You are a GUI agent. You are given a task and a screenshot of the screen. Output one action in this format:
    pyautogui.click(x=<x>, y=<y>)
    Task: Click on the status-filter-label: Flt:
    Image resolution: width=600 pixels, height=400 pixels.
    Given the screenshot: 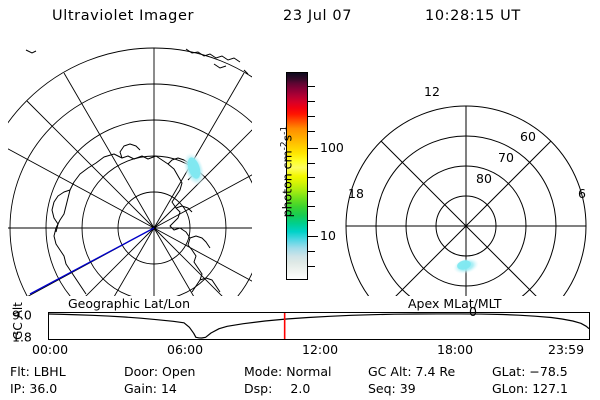 What is the action you would take?
    pyautogui.click(x=20, y=371)
    